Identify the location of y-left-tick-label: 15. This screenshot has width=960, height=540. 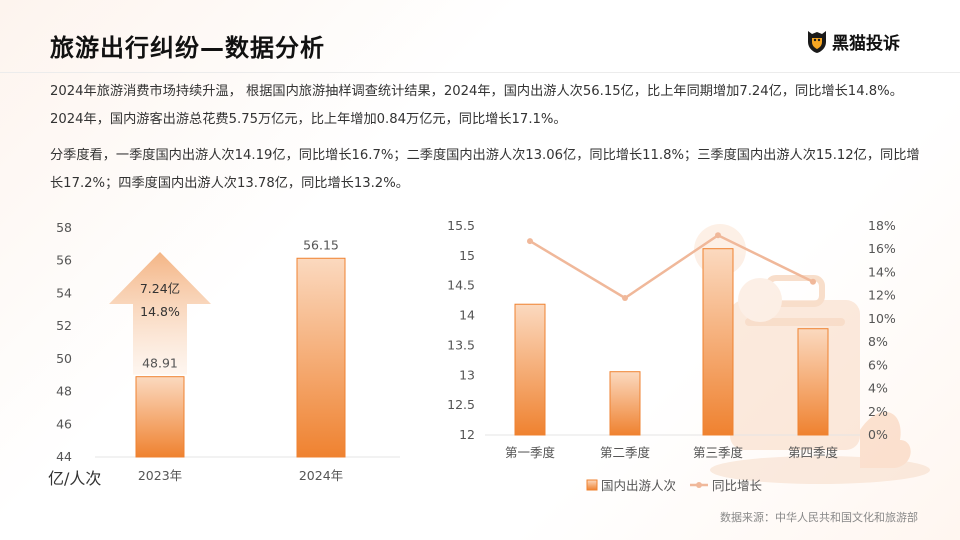
(467, 255).